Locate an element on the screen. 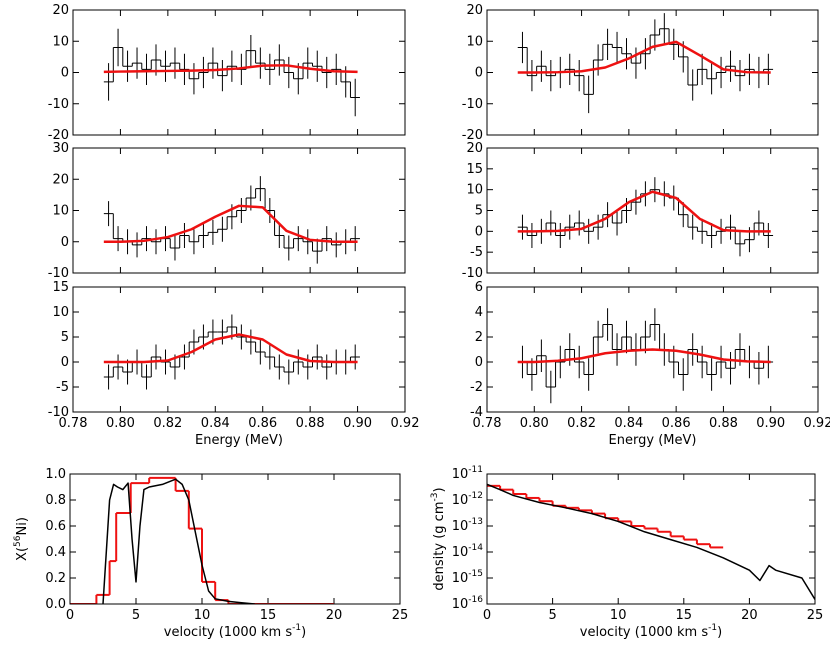 This screenshot has width=830, height=655. y-tick-label: 10-13 is located at coordinates (467, 525).